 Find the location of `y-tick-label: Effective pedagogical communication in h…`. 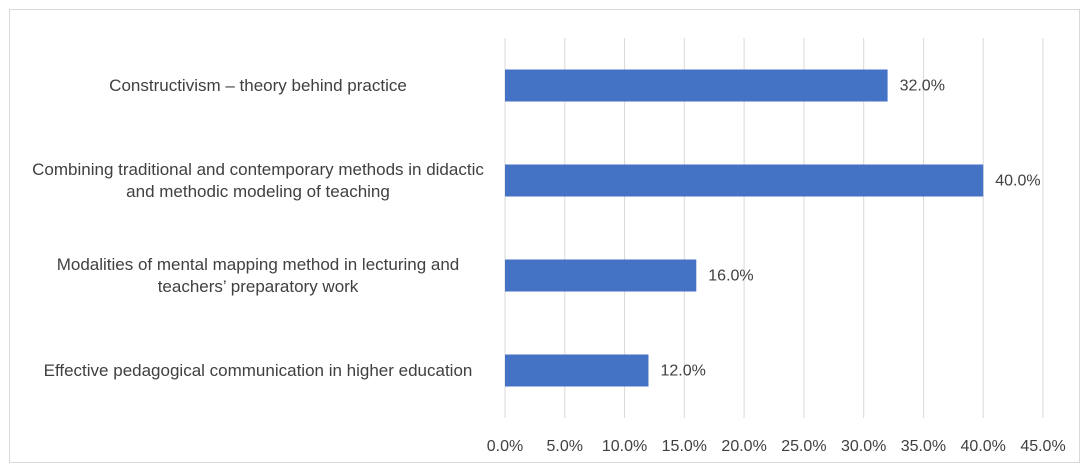

y-tick-label: Effective pedagogical communication in h… is located at coordinates (258, 370).